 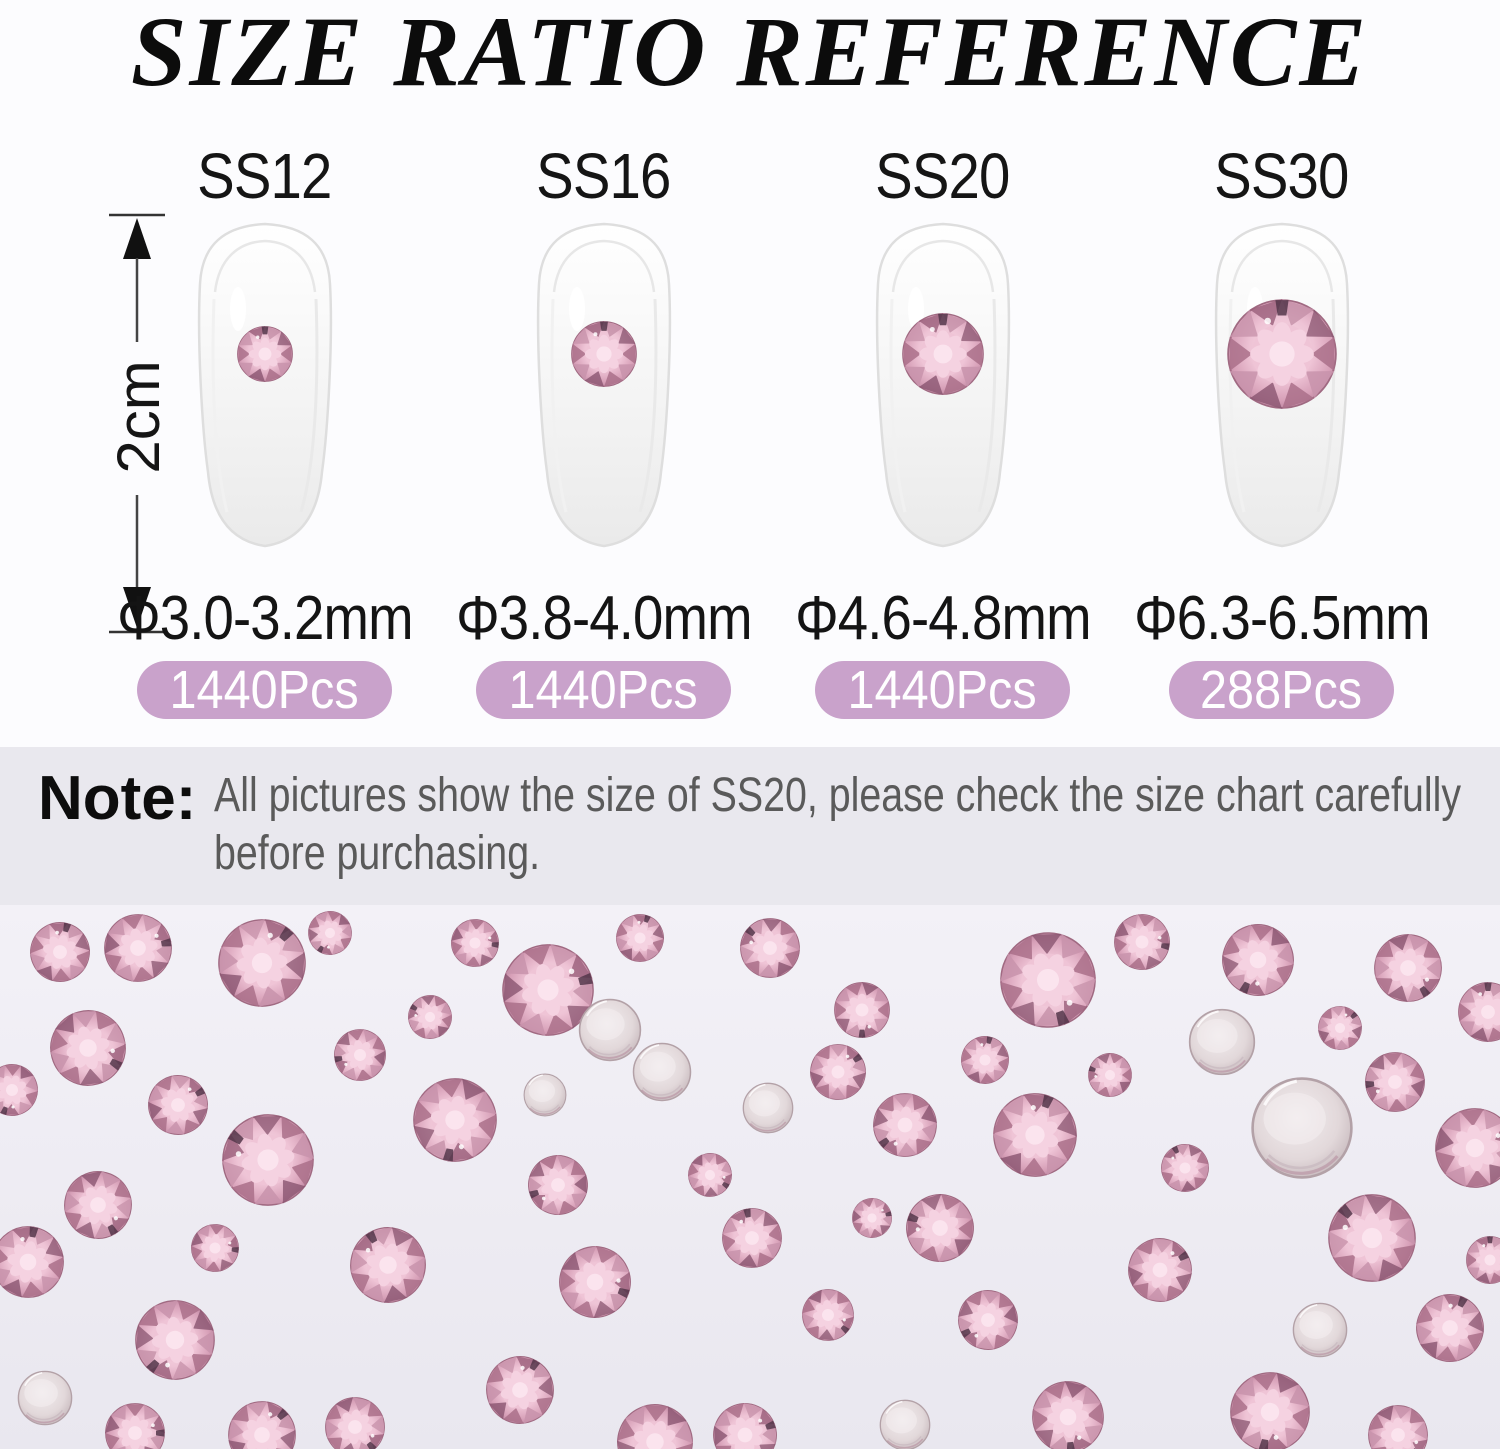 I want to click on diameter-label: Φ3.0-3.2mm, so click(x=264, y=618).